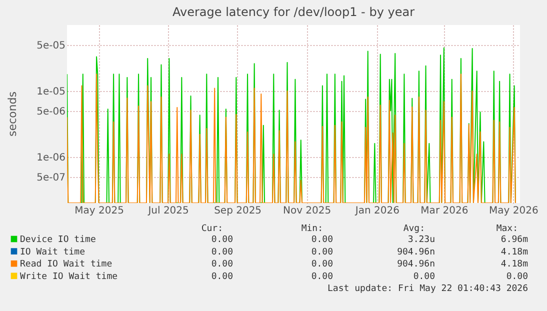  I want to click on text: Max:, so click(507, 229).